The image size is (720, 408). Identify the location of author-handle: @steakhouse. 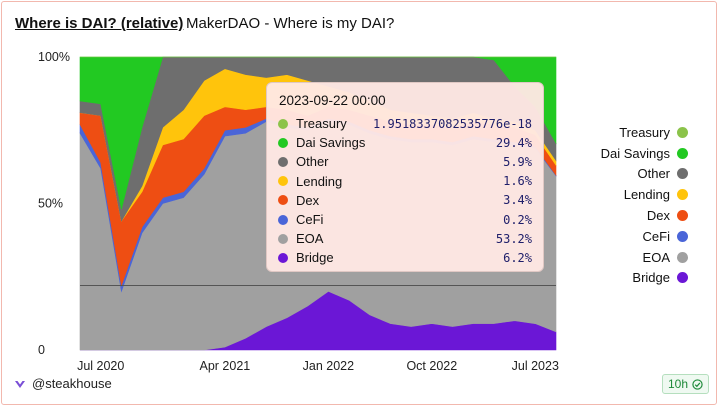
(72, 383).